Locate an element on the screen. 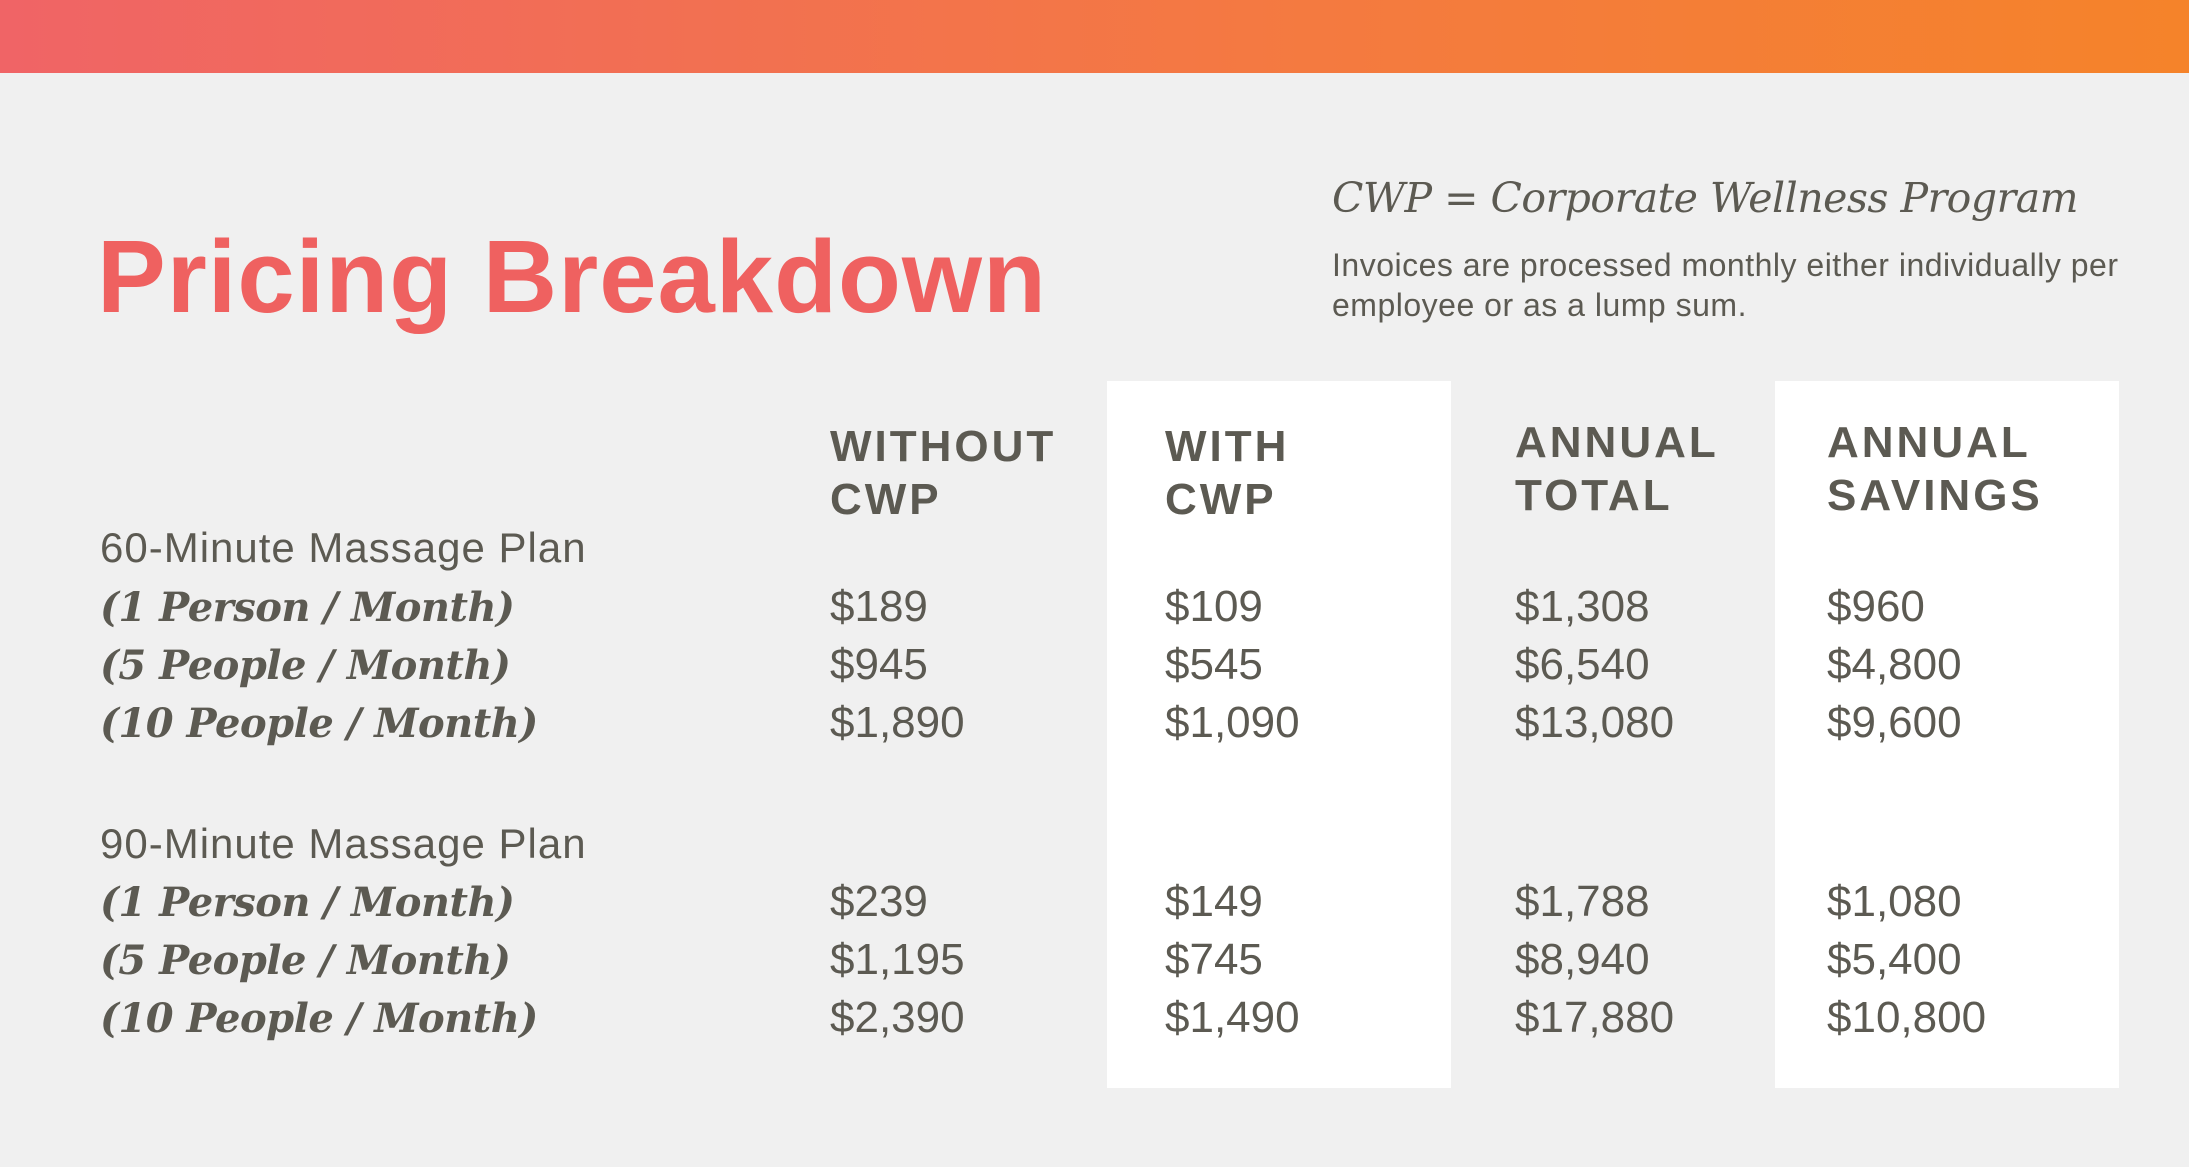 This screenshot has height=1167, width=2189. price-with-cwp: $149 is located at coordinates (1214, 901).